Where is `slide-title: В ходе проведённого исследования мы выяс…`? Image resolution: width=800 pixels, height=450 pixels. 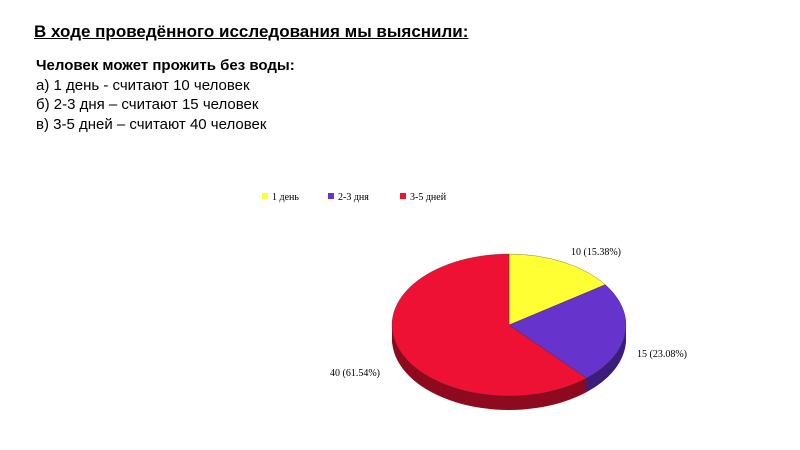 slide-title: В ходе проведённого исследования мы выяс… is located at coordinates (251, 31).